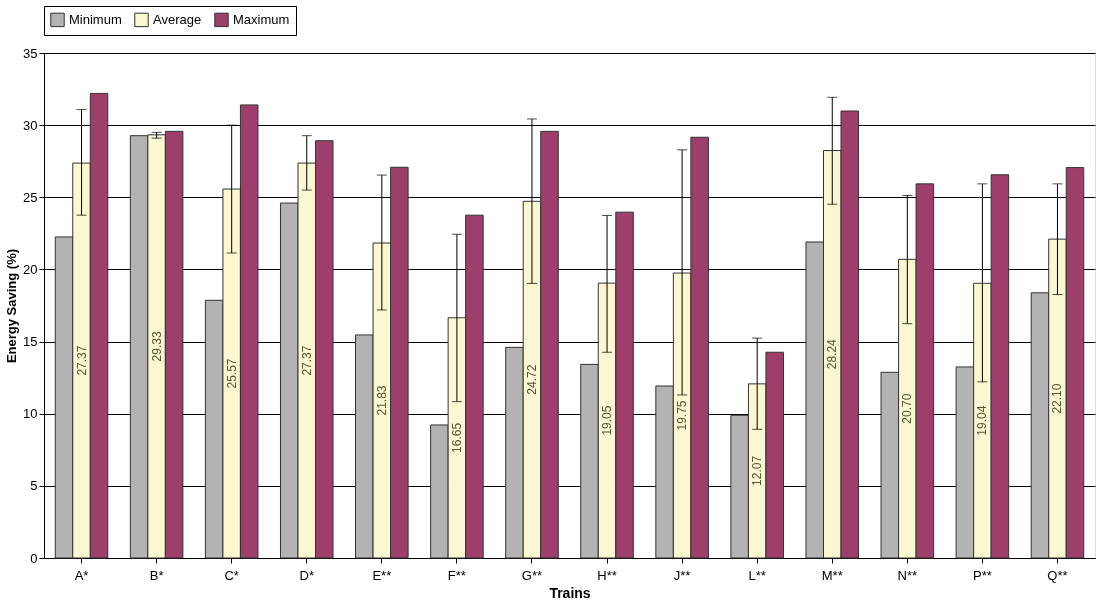 The image size is (1110, 615). I want to click on data-label: 19.05, so click(607, 420).